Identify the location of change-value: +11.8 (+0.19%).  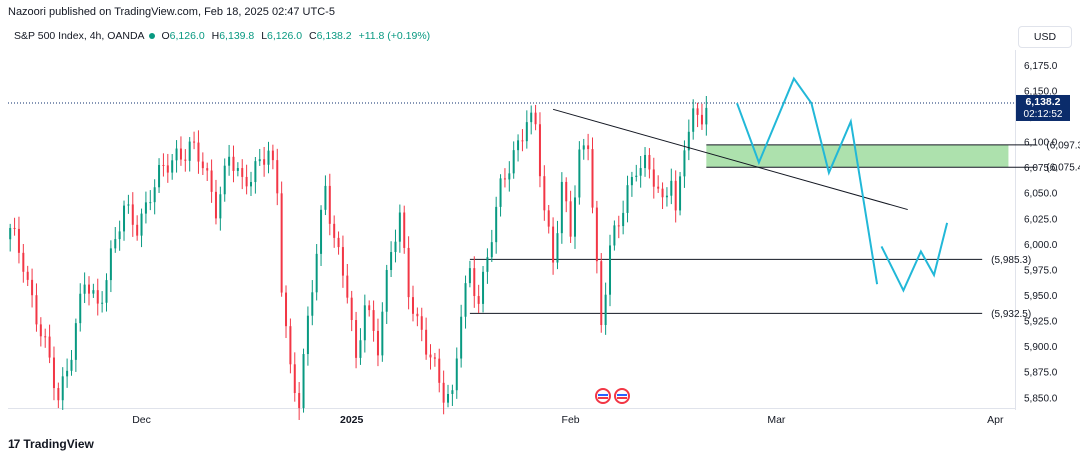
(394, 36).